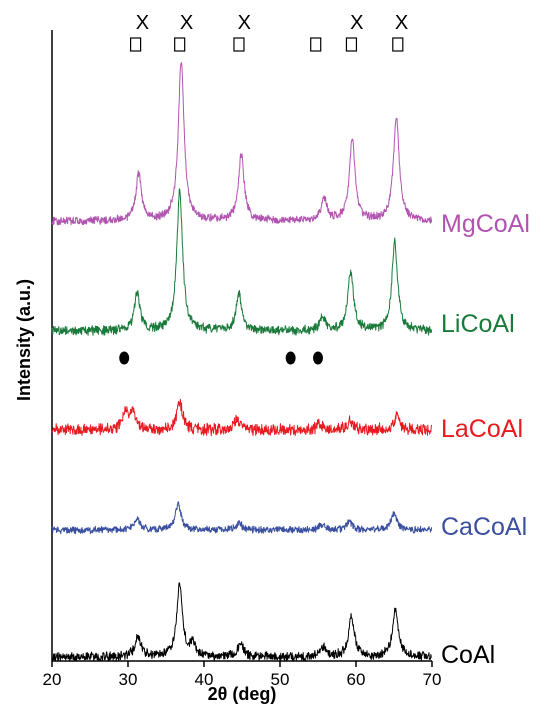 This screenshot has height=708, width=551. Describe the element at coordinates (478, 324) in the screenshot. I see `series-label-licoal: LiCoAl` at that location.